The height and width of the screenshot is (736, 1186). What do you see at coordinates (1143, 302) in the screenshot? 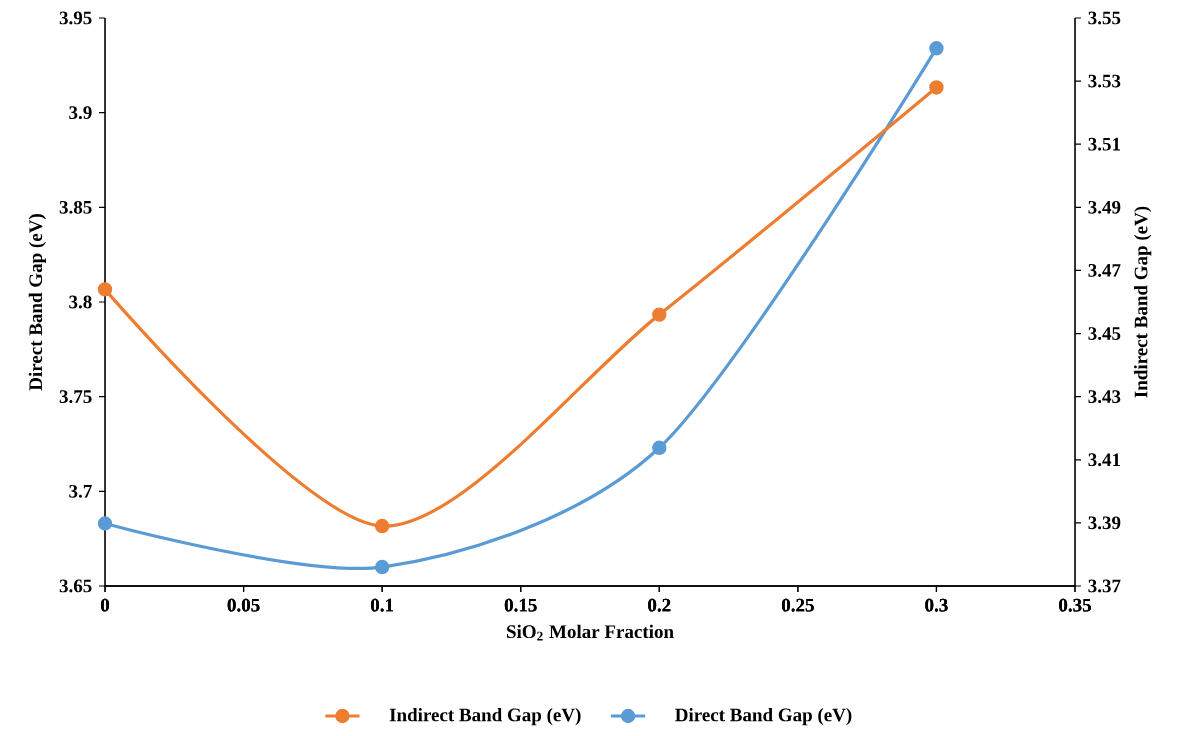
I see `y2-axis-title: Indirect Band Gap (eV)` at bounding box center [1143, 302].